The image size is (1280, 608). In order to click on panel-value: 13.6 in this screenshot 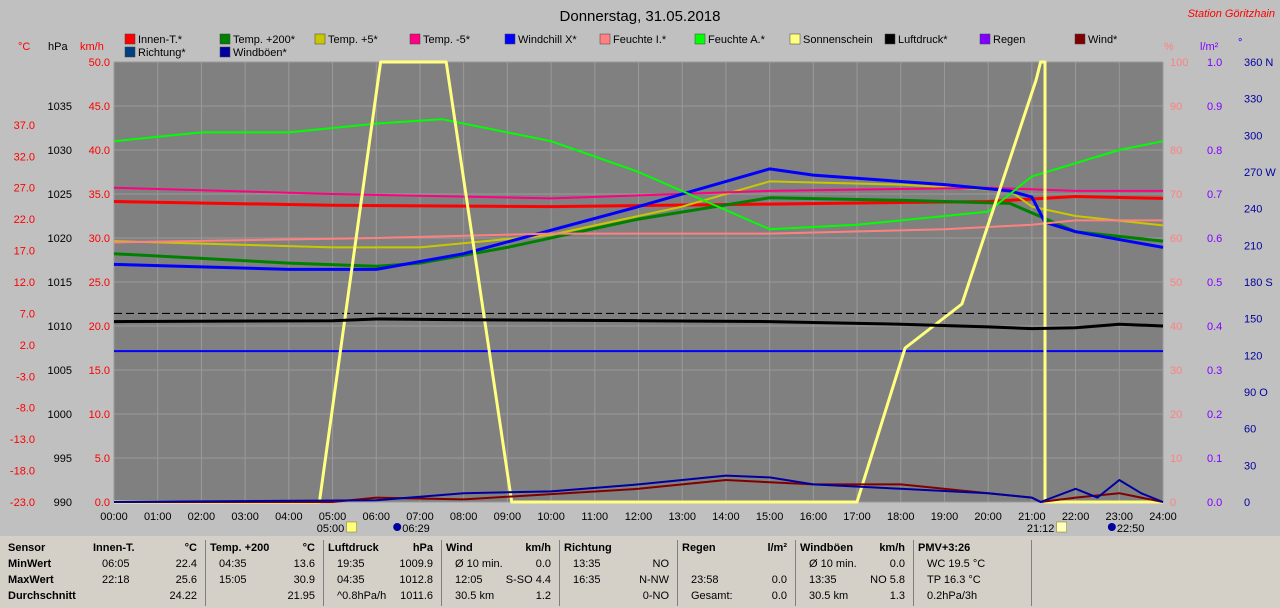, I will do `click(304, 564)`.